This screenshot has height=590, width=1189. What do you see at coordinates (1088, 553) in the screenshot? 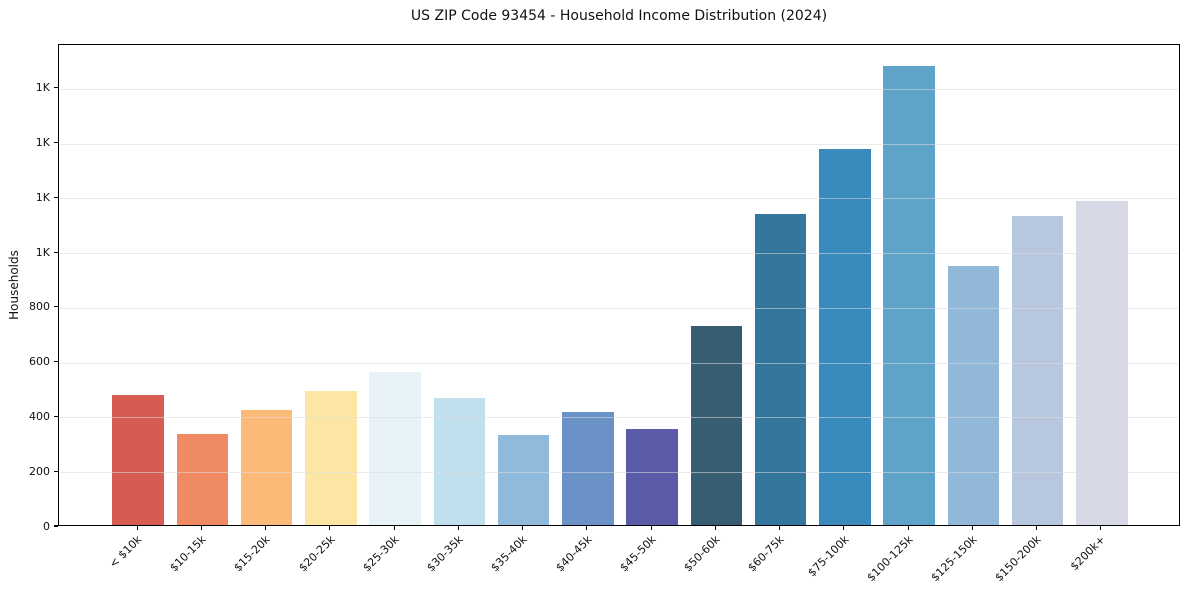
I see `x-tick-label: $200k+` at bounding box center [1088, 553].